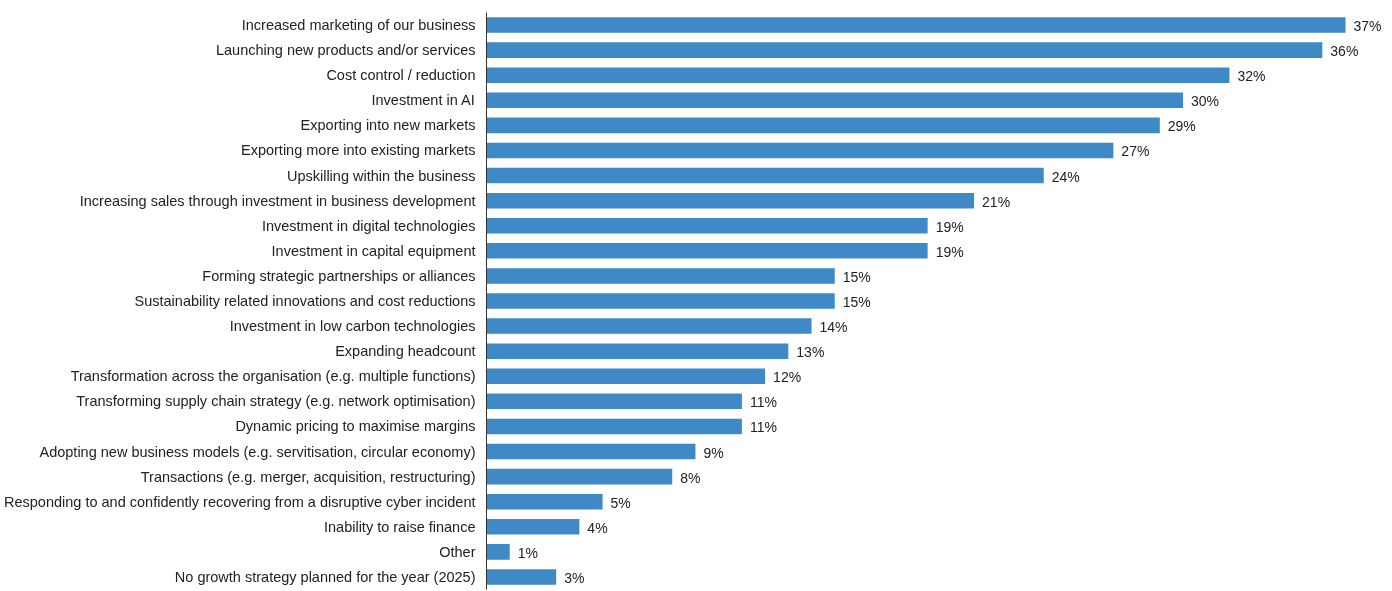 The width and height of the screenshot is (1392, 591). I want to click on y-tick-label: Increasing sales through investment in business development, so click(277, 200).